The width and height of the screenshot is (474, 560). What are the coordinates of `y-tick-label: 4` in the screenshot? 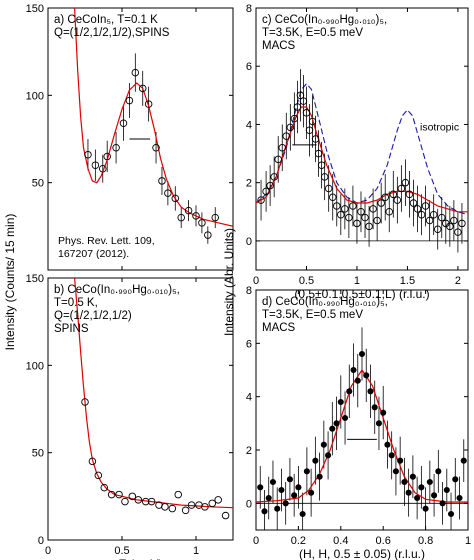 It's located at (249, 398).